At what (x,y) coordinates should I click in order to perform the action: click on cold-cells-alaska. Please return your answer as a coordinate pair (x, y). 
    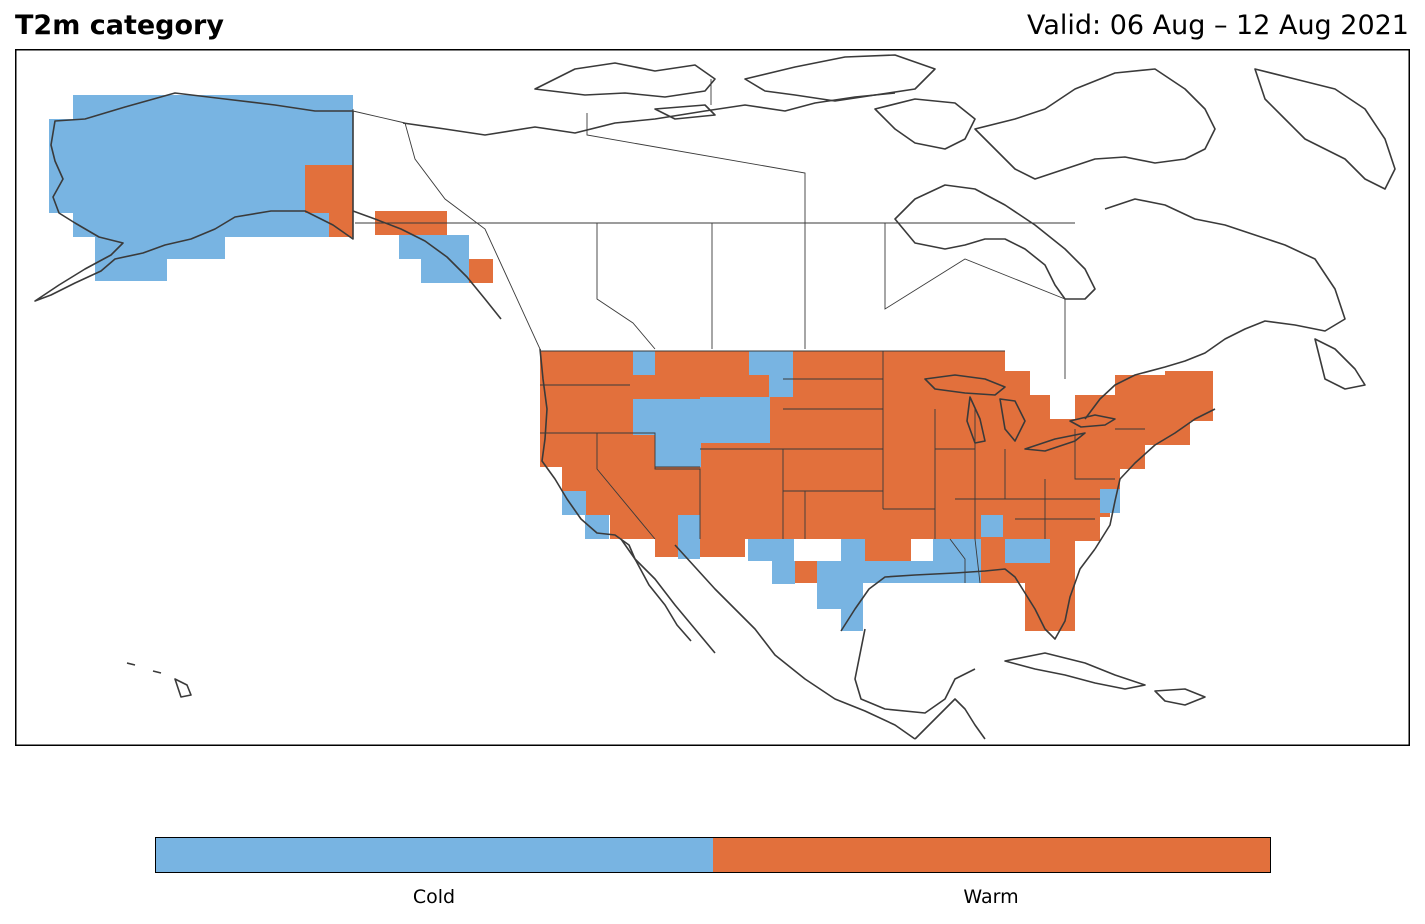
    Looking at the image, I should click on (201, 188).